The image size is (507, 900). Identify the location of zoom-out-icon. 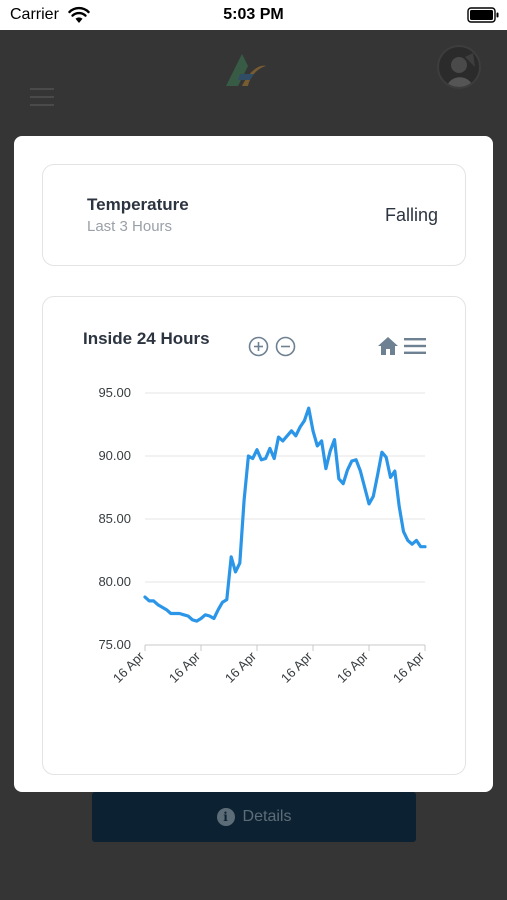
(285, 346).